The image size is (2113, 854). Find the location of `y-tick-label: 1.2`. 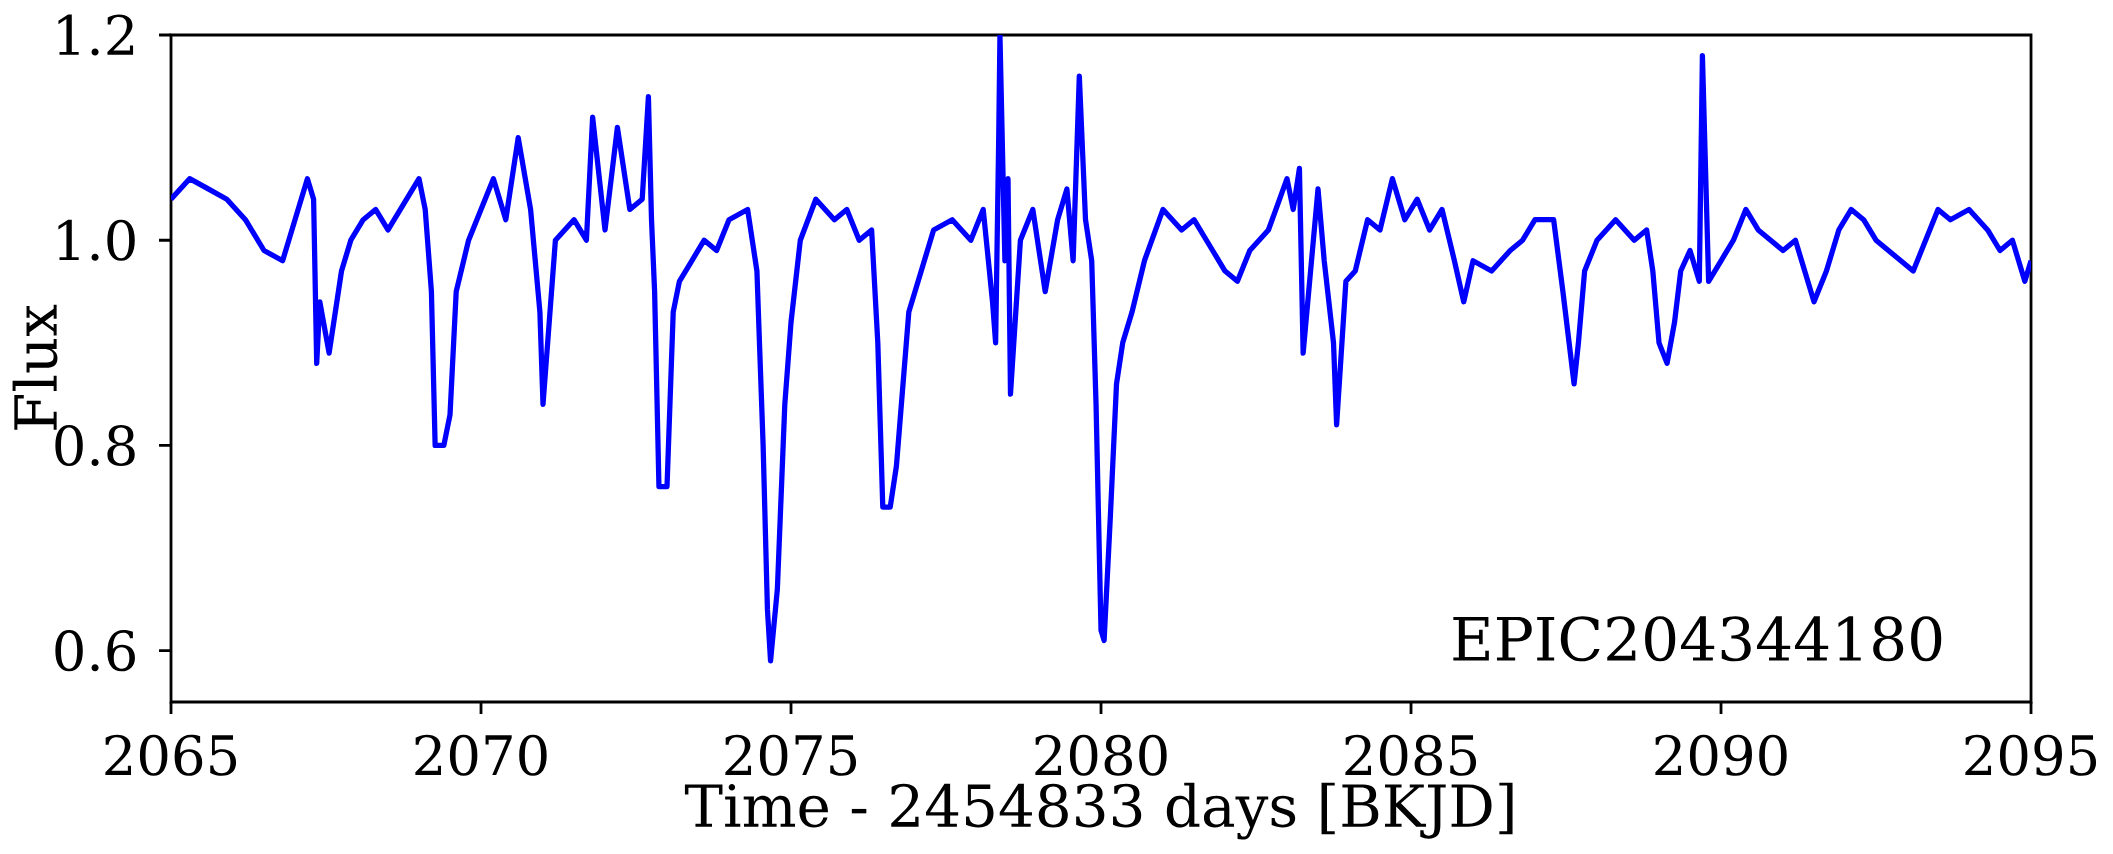

y-tick-label: 1.2 is located at coordinates (96, 35).